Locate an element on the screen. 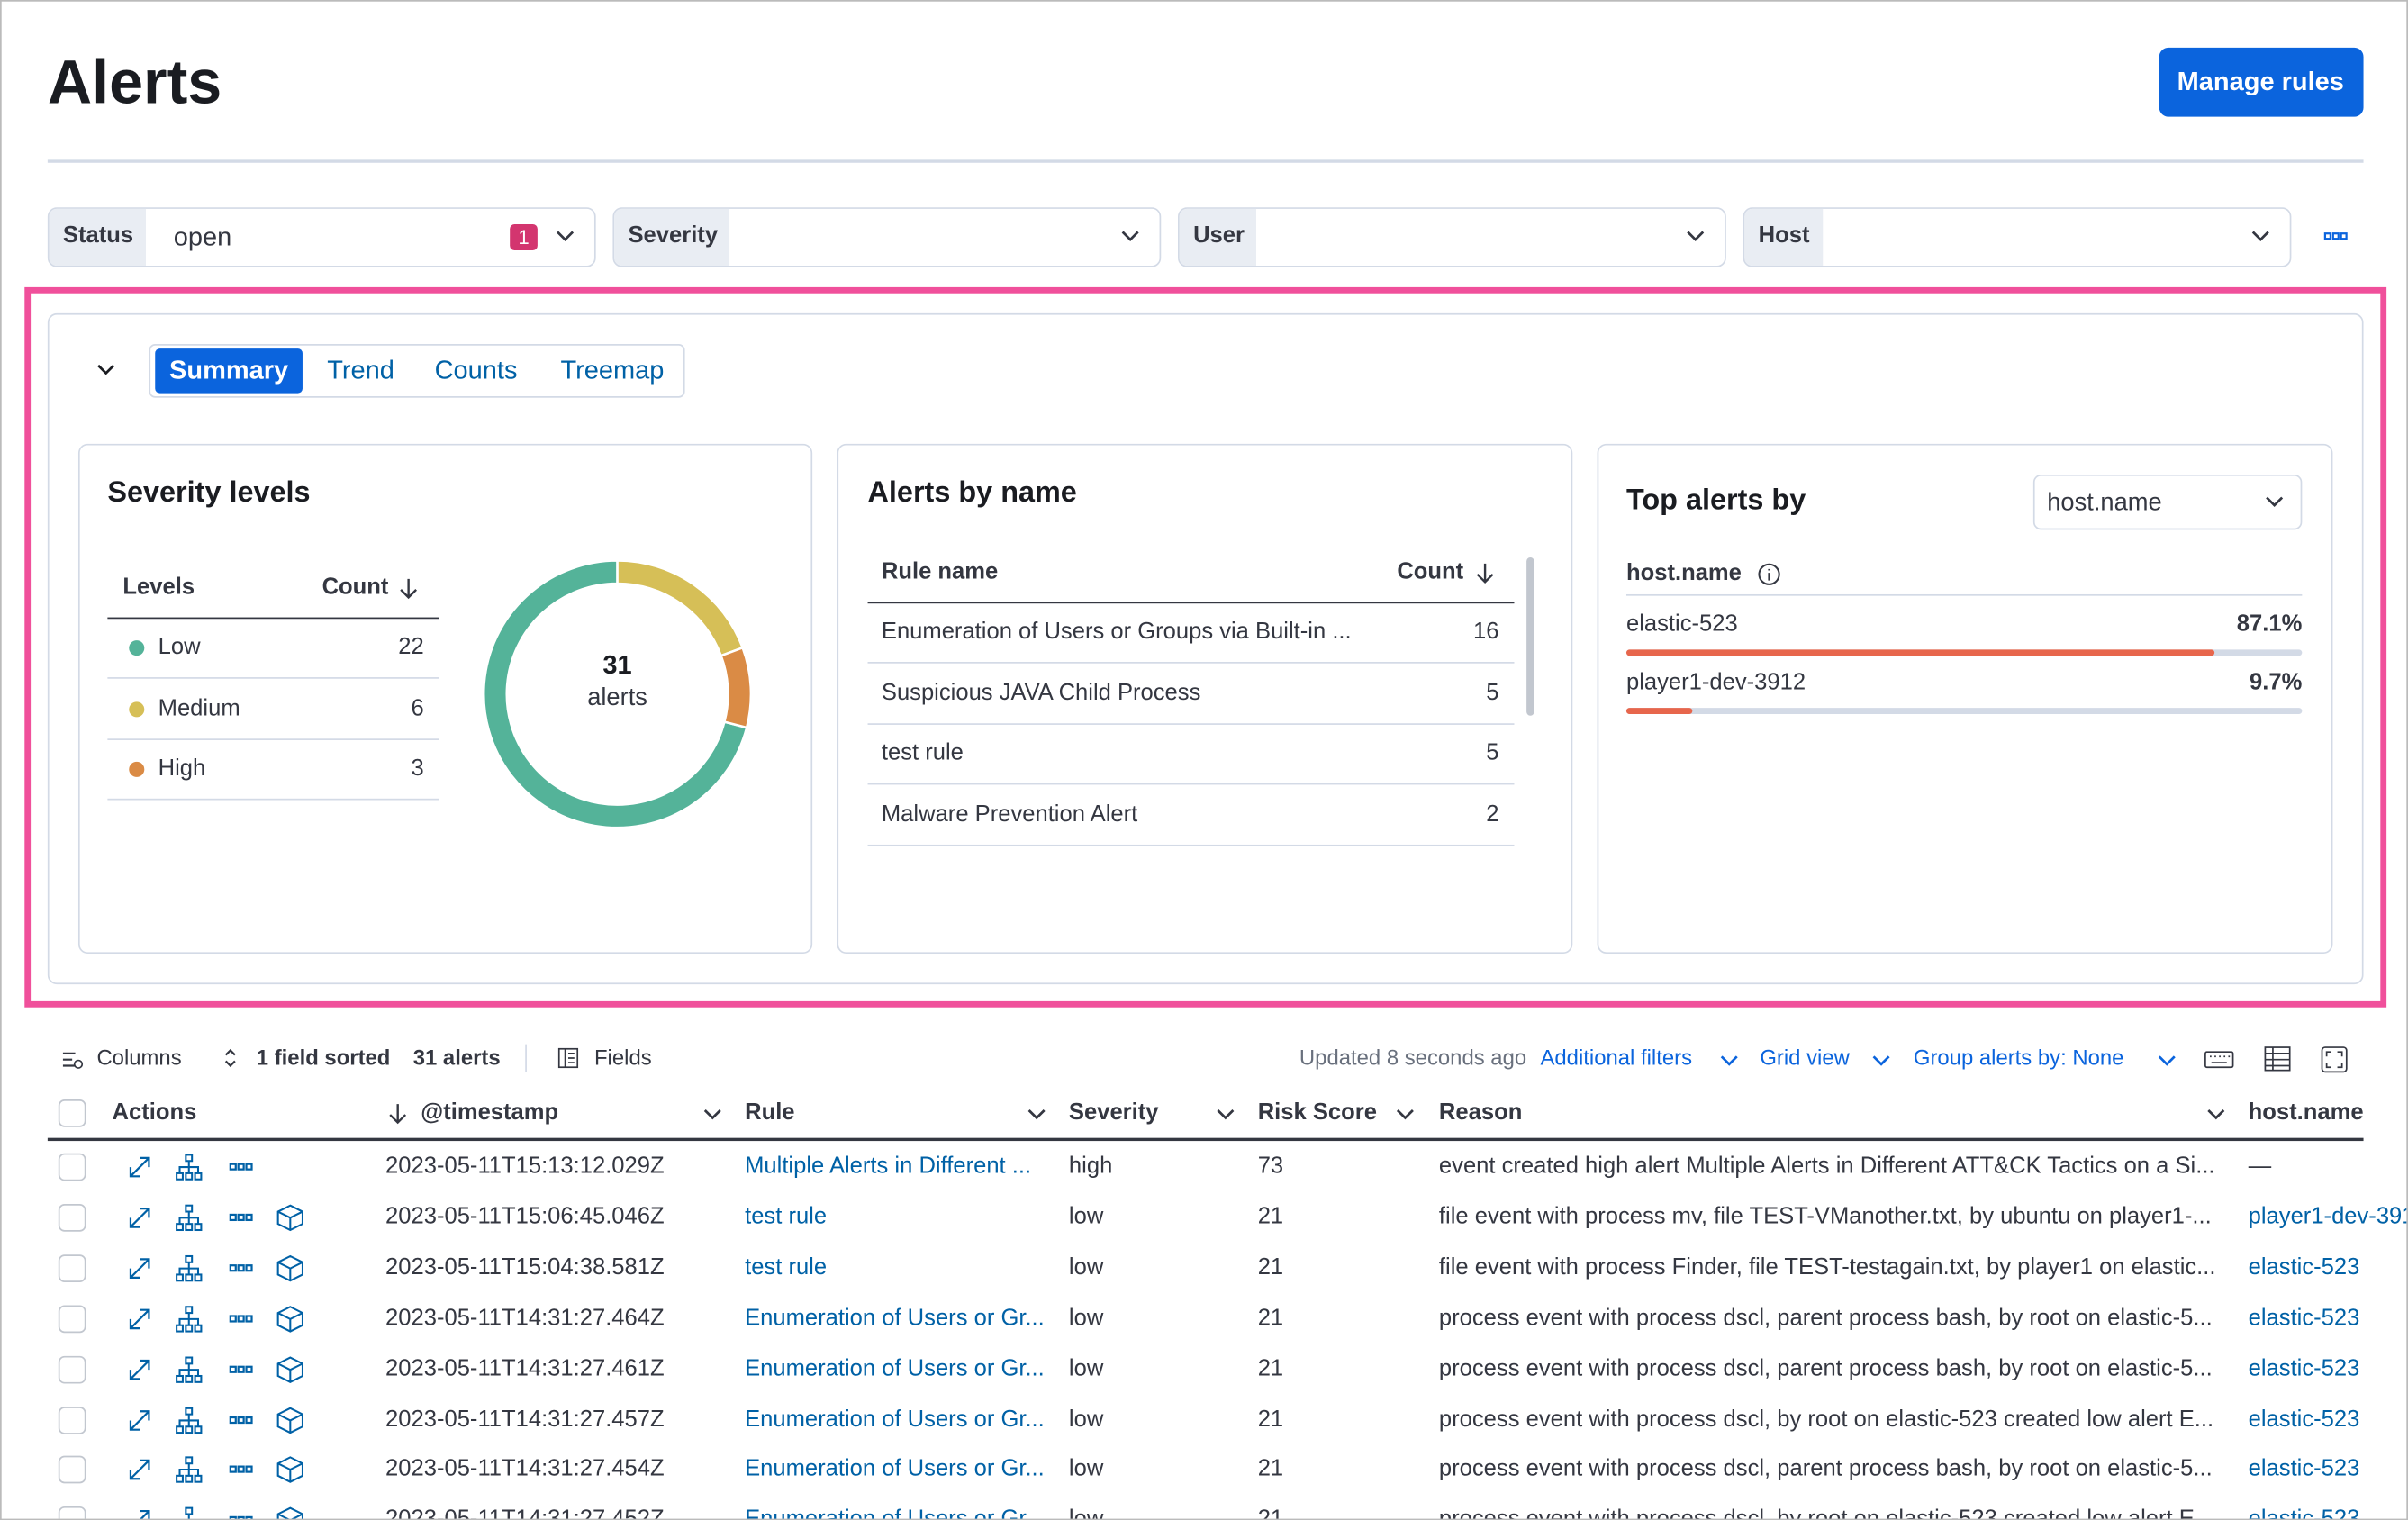  tab: Counts is located at coordinates (476, 370).